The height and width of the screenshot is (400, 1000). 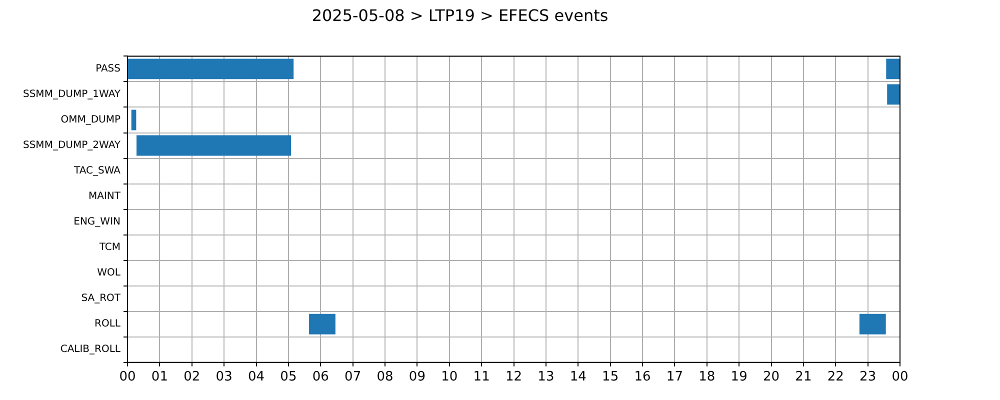 I want to click on x-tick-label: 16, so click(x=642, y=377).